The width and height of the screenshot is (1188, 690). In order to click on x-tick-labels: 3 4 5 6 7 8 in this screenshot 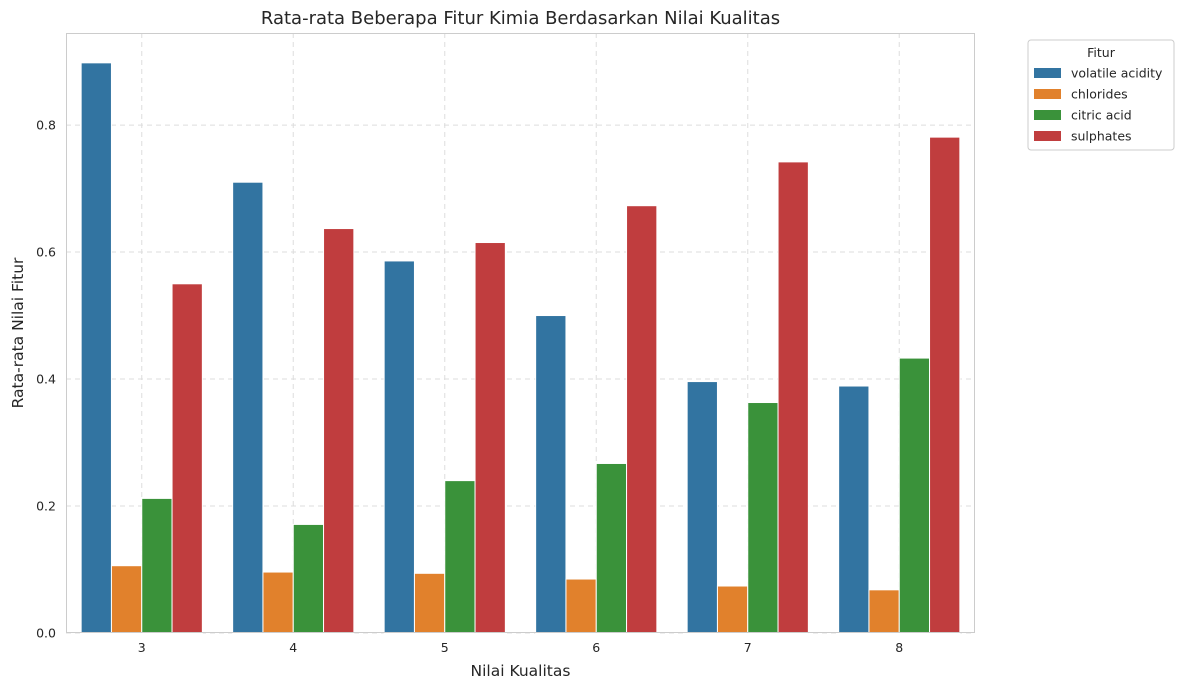, I will do `click(521, 647)`.